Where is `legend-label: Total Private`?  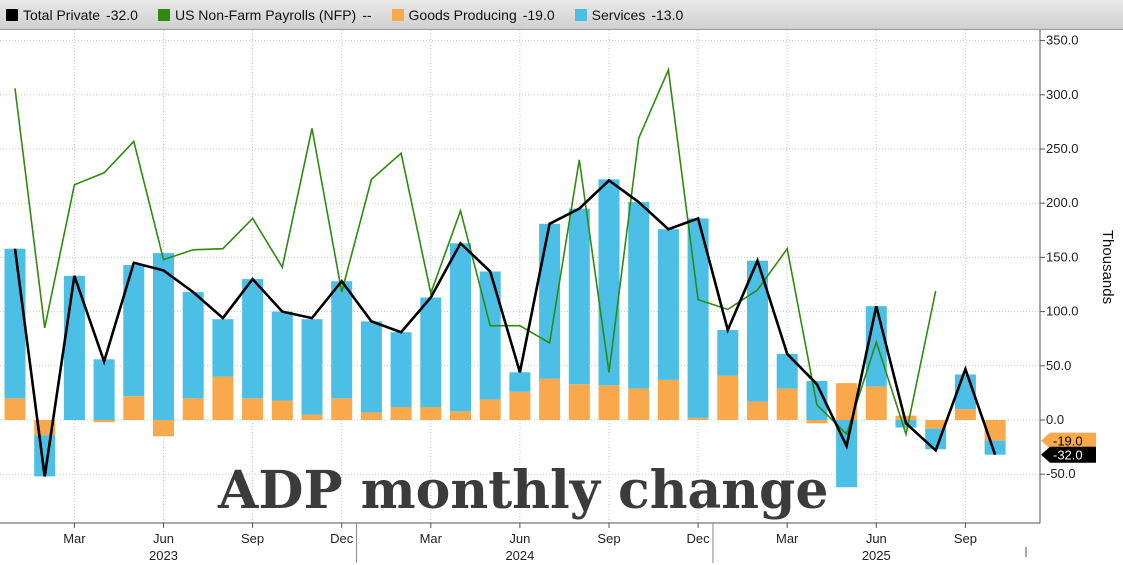
legend-label: Total Private is located at coordinates (62, 14).